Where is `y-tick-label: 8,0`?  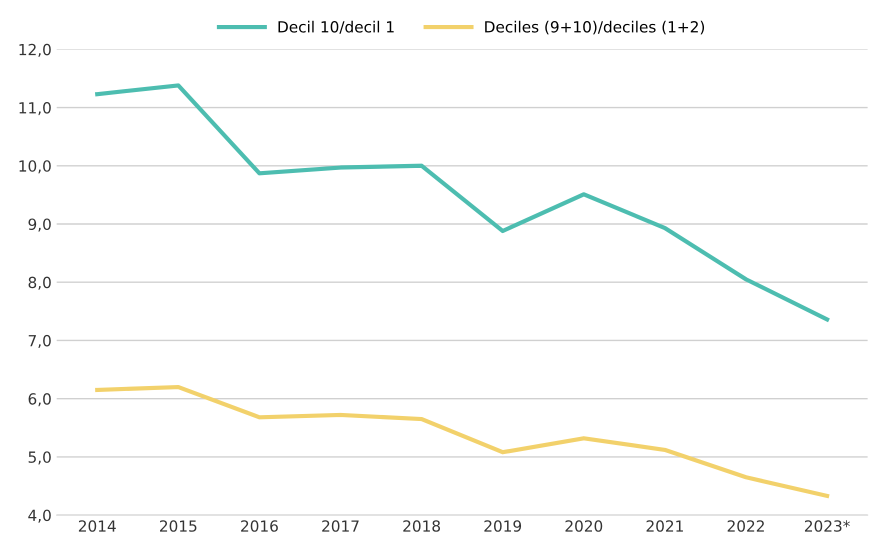 y-tick-label: 8,0 is located at coordinates (39, 283).